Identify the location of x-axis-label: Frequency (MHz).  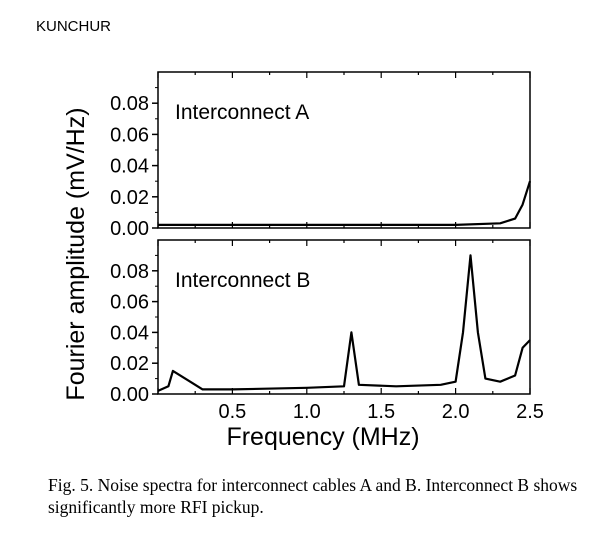
(322, 437).